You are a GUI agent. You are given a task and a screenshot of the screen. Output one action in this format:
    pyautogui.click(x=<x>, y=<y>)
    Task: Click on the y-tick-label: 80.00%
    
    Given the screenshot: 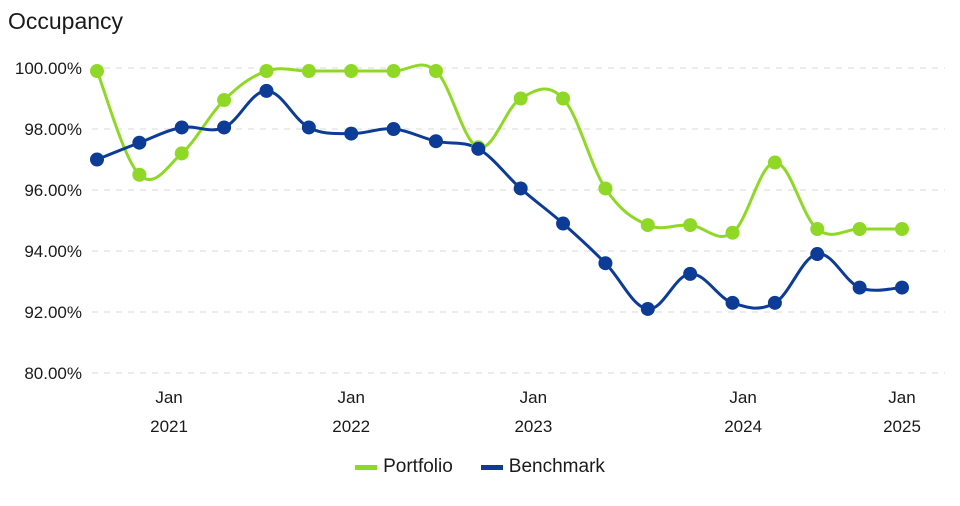 What is the action you would take?
    pyautogui.click(x=53, y=373)
    